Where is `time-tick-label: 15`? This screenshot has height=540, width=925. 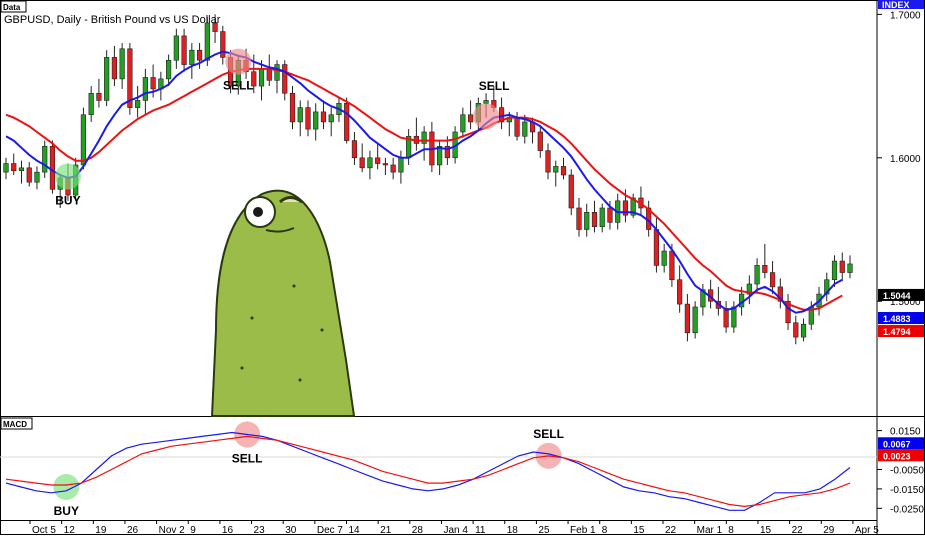
time-tick-label: 15 is located at coordinates (639, 530).